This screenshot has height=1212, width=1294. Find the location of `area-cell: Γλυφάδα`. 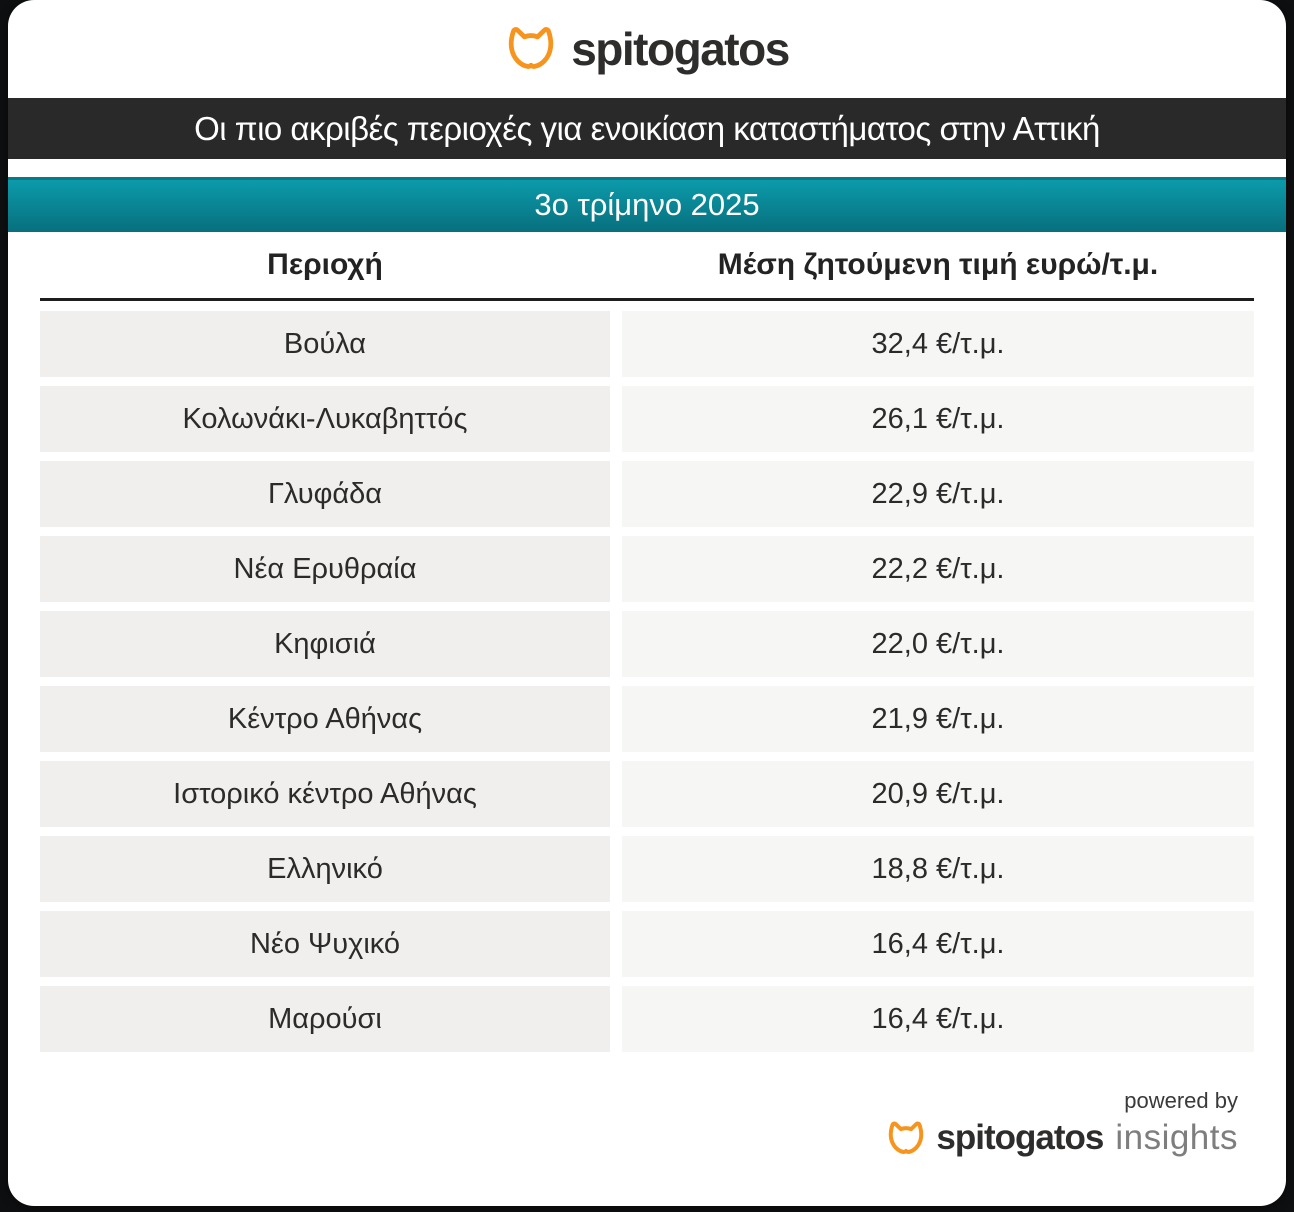

area-cell: Γλυφάδα is located at coordinates (325, 494).